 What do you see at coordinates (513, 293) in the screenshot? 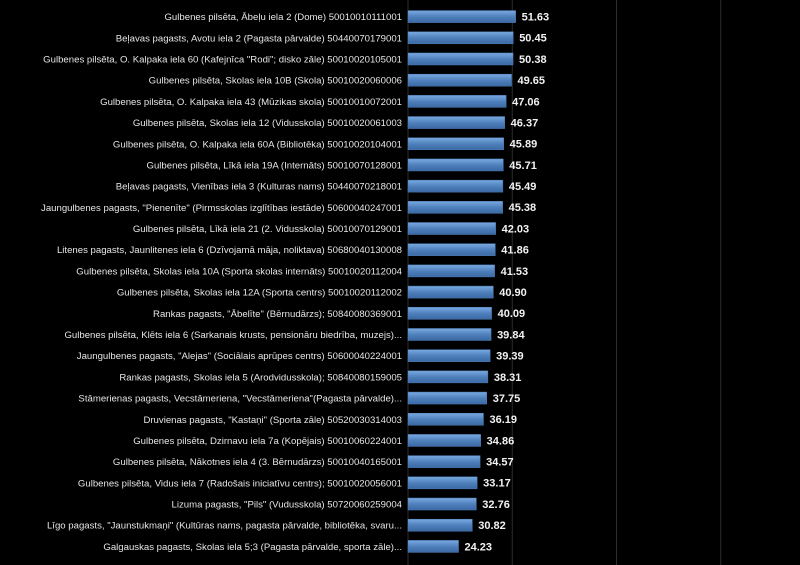
I see `value-label: 40.90` at bounding box center [513, 293].